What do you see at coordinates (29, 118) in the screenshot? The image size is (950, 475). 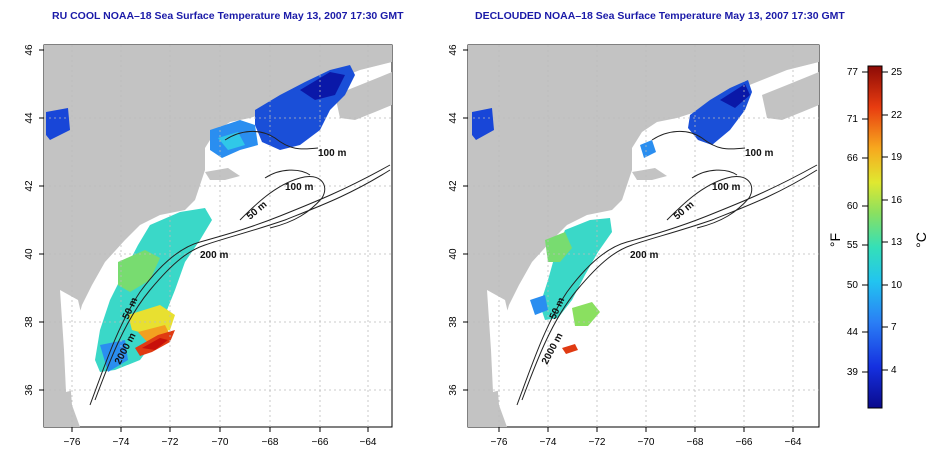 I see `left-y-tick: 44` at bounding box center [29, 118].